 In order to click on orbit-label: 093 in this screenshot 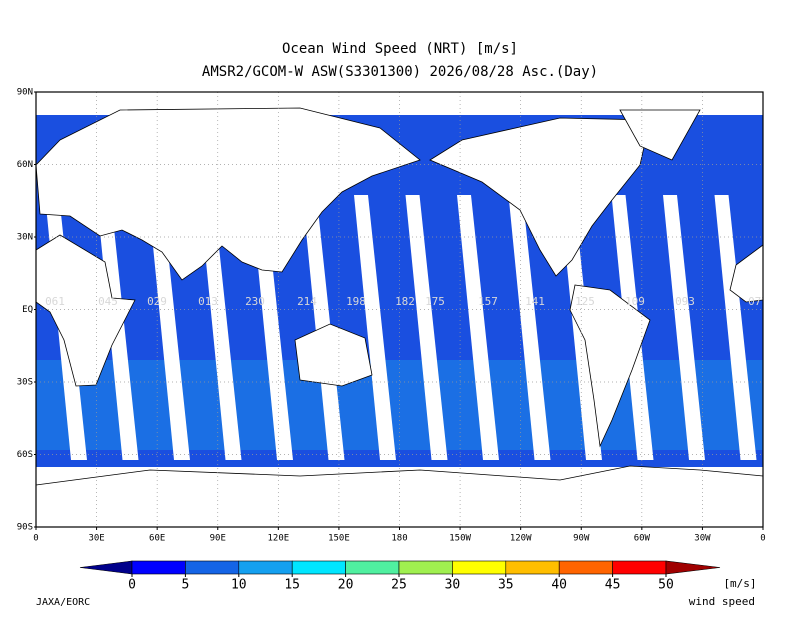, I will do `click(685, 301)`.